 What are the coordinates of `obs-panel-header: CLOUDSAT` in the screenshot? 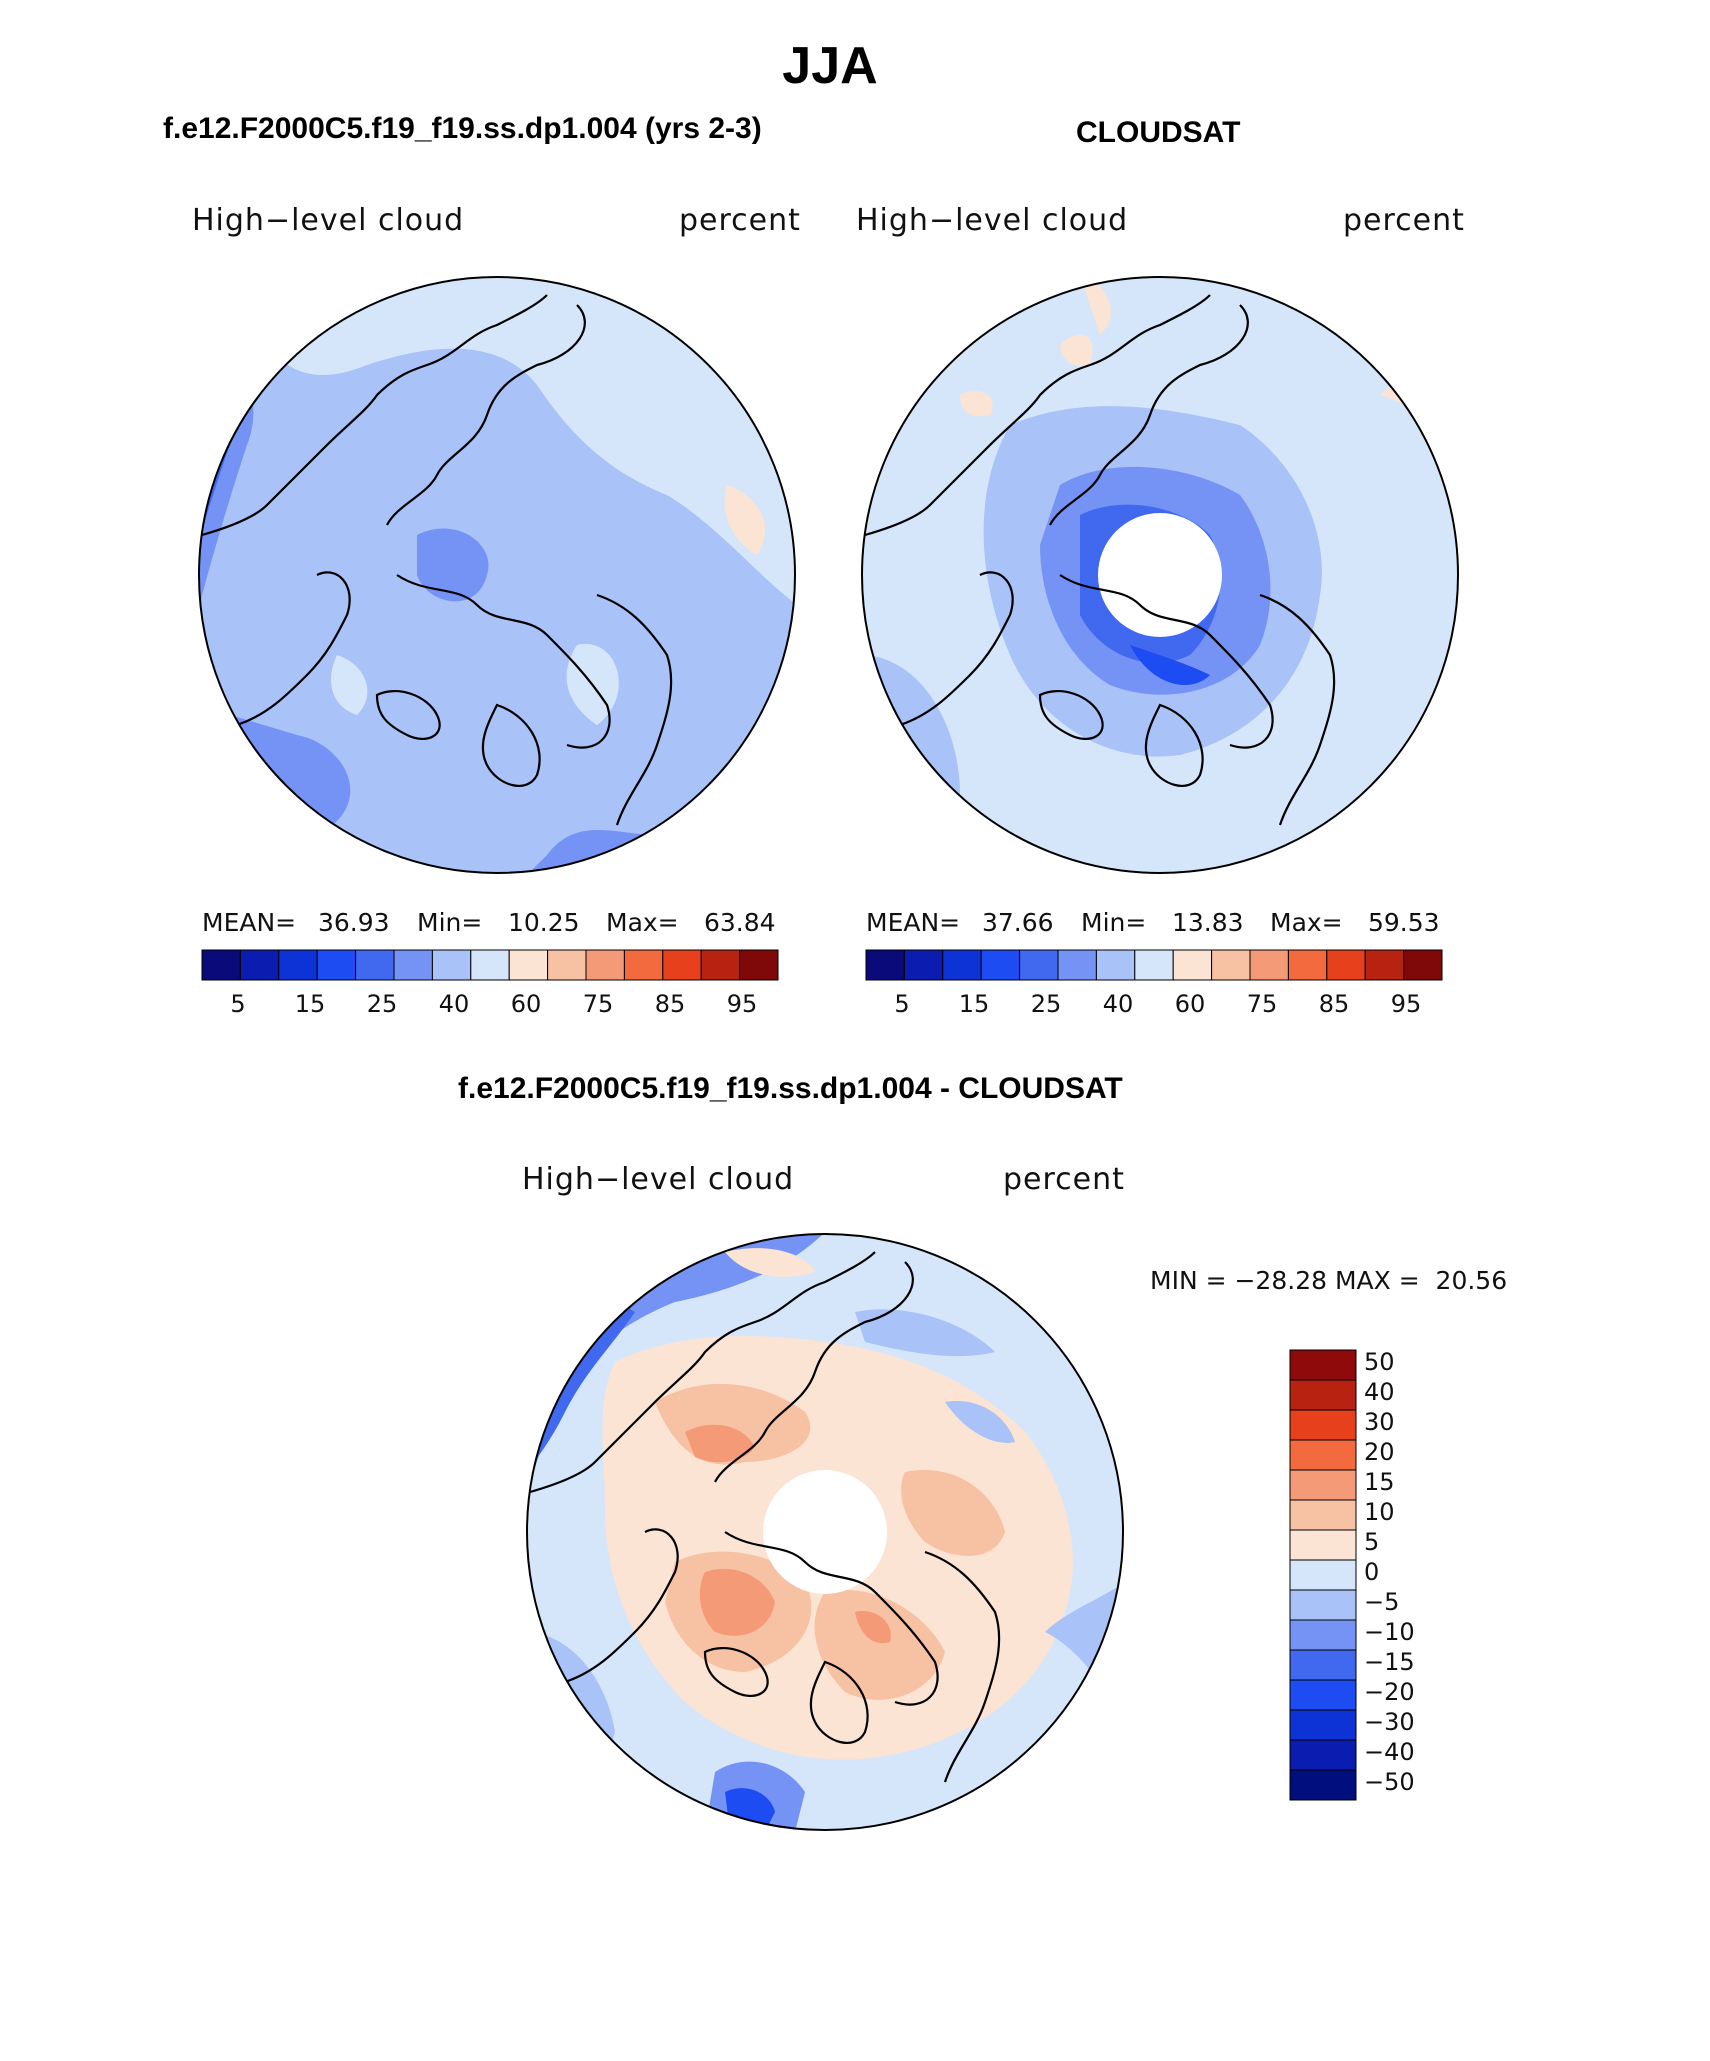 It's located at (1158, 132).